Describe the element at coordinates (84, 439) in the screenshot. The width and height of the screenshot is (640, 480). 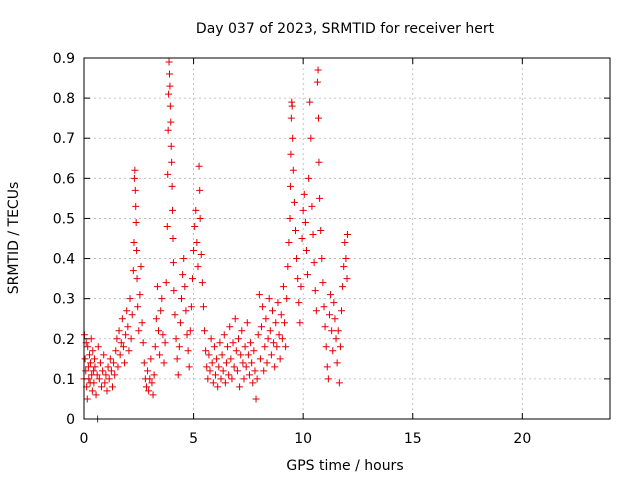
I see `x-tick-label: 0` at that location.